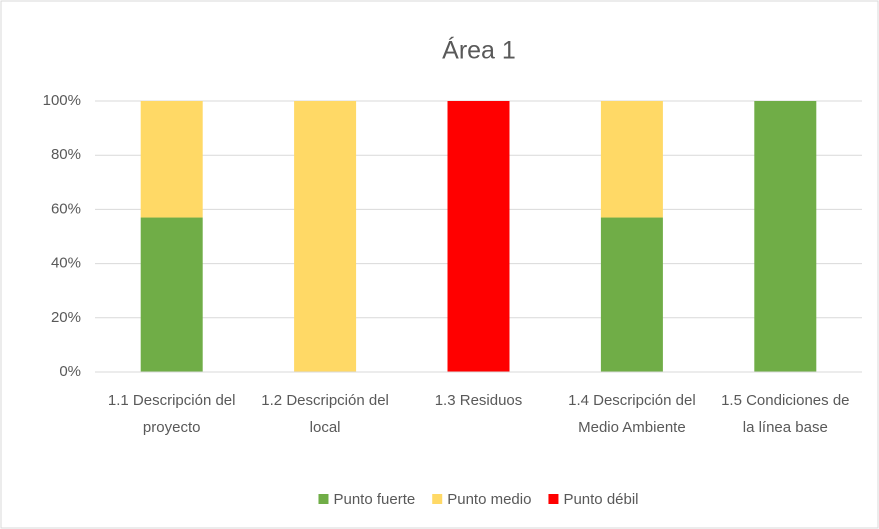 This screenshot has width=879, height=529. What do you see at coordinates (66, 317) in the screenshot?
I see `y-tick-label: 20%` at bounding box center [66, 317].